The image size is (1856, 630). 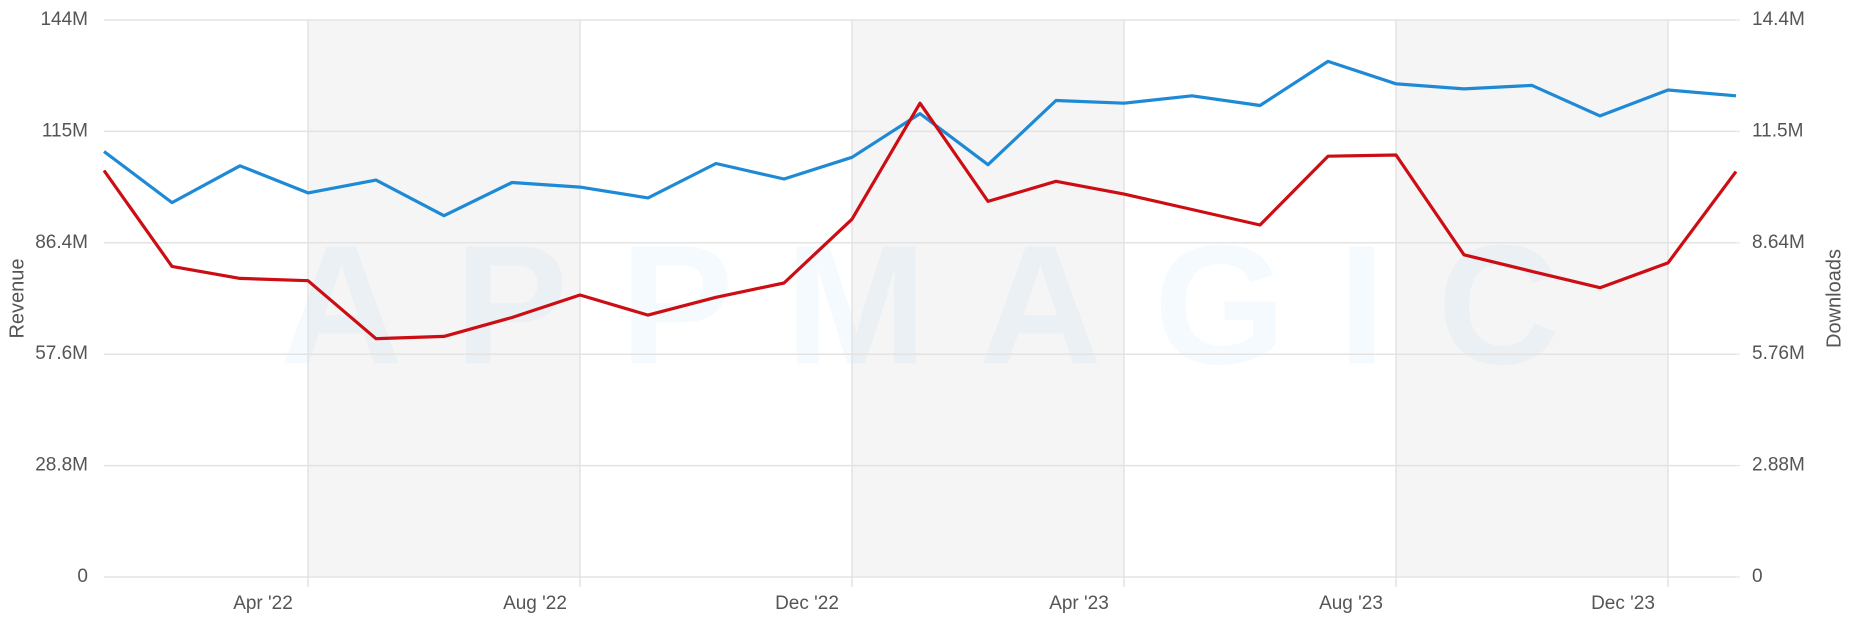 I want to click on x-tick-label: Aug '22, so click(x=535, y=603).